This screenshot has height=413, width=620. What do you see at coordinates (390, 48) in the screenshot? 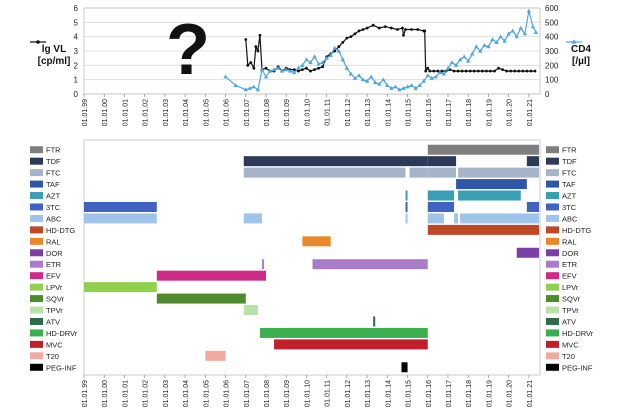
I see `vl-line` at bounding box center [390, 48].